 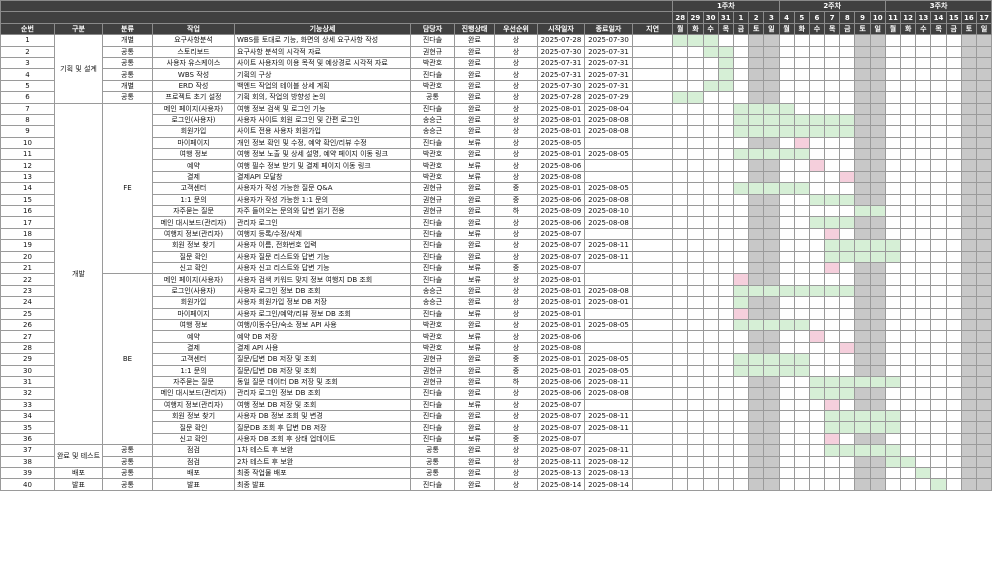 I want to click on function-cell: 질문/답변 DB 저장 및 조회, so click(x=322, y=370).